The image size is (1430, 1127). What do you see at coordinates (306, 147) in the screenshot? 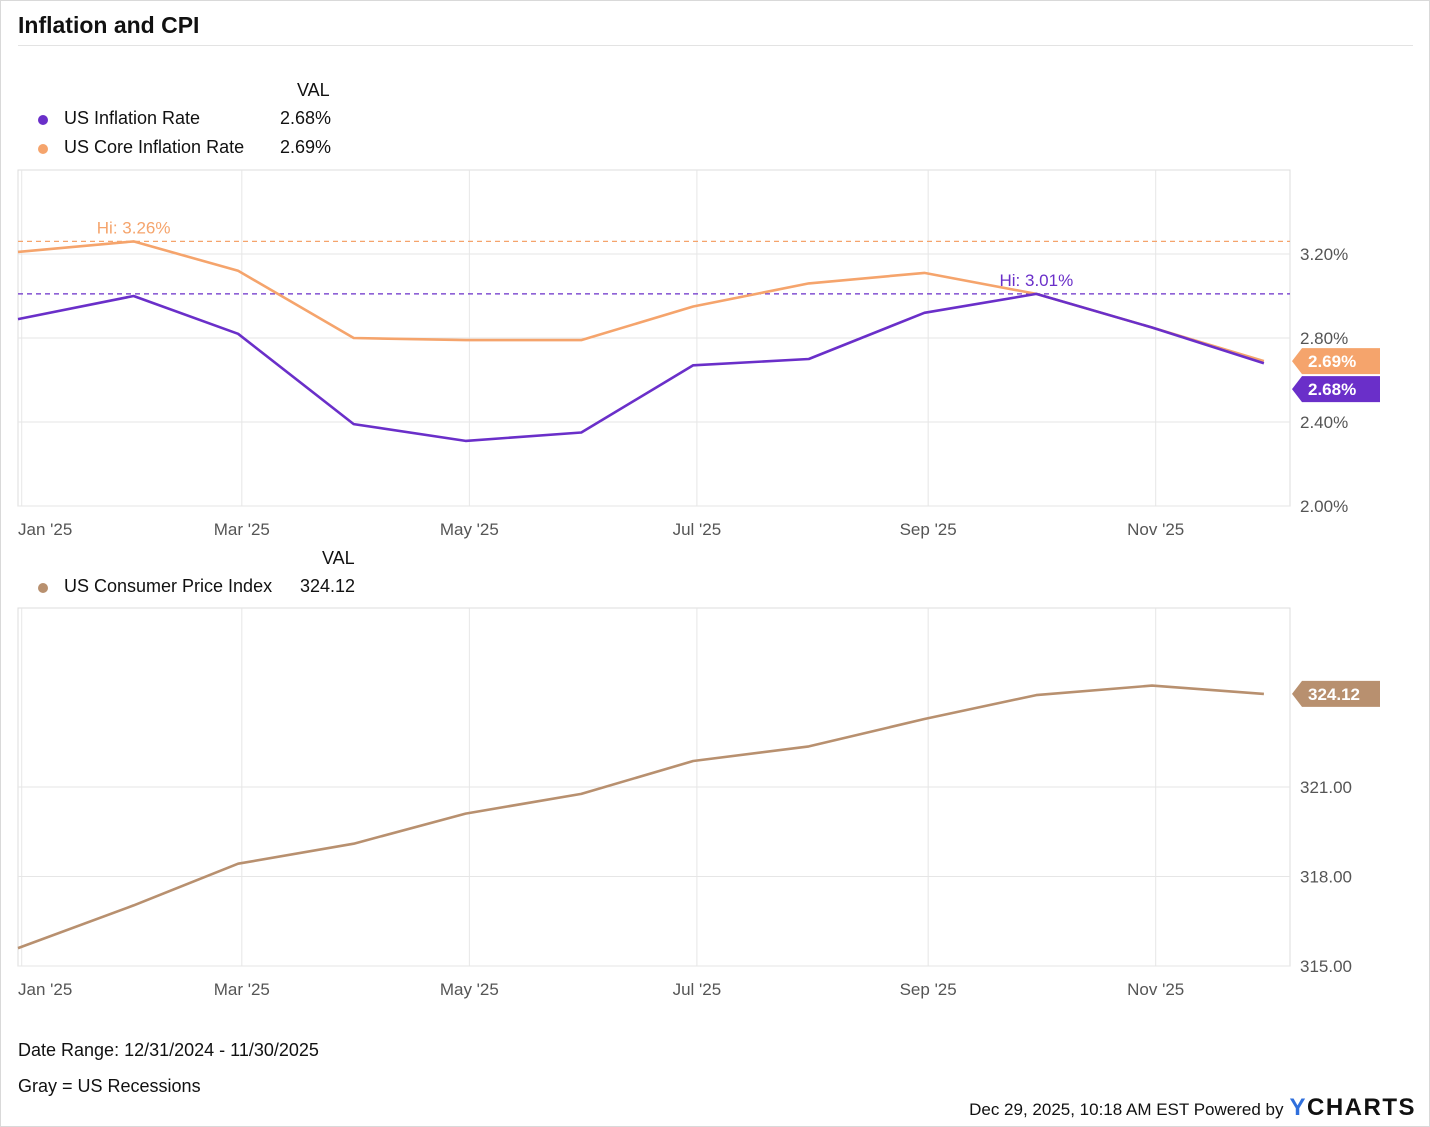
I see `legend-item-value: 2.69%` at bounding box center [306, 147].